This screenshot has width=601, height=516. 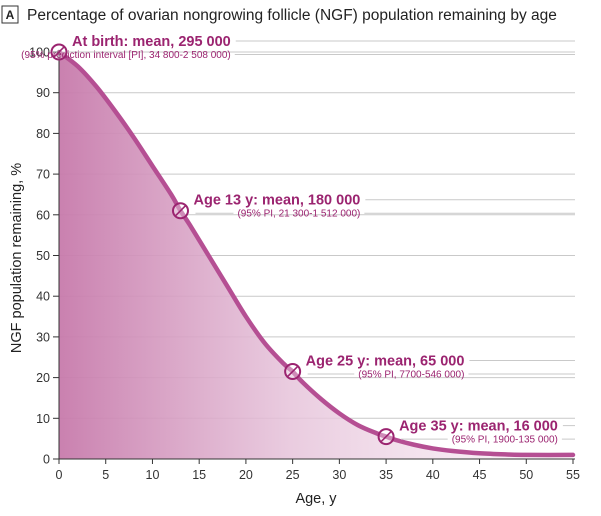 I want to click on panel-letter-box, so click(x=10, y=14).